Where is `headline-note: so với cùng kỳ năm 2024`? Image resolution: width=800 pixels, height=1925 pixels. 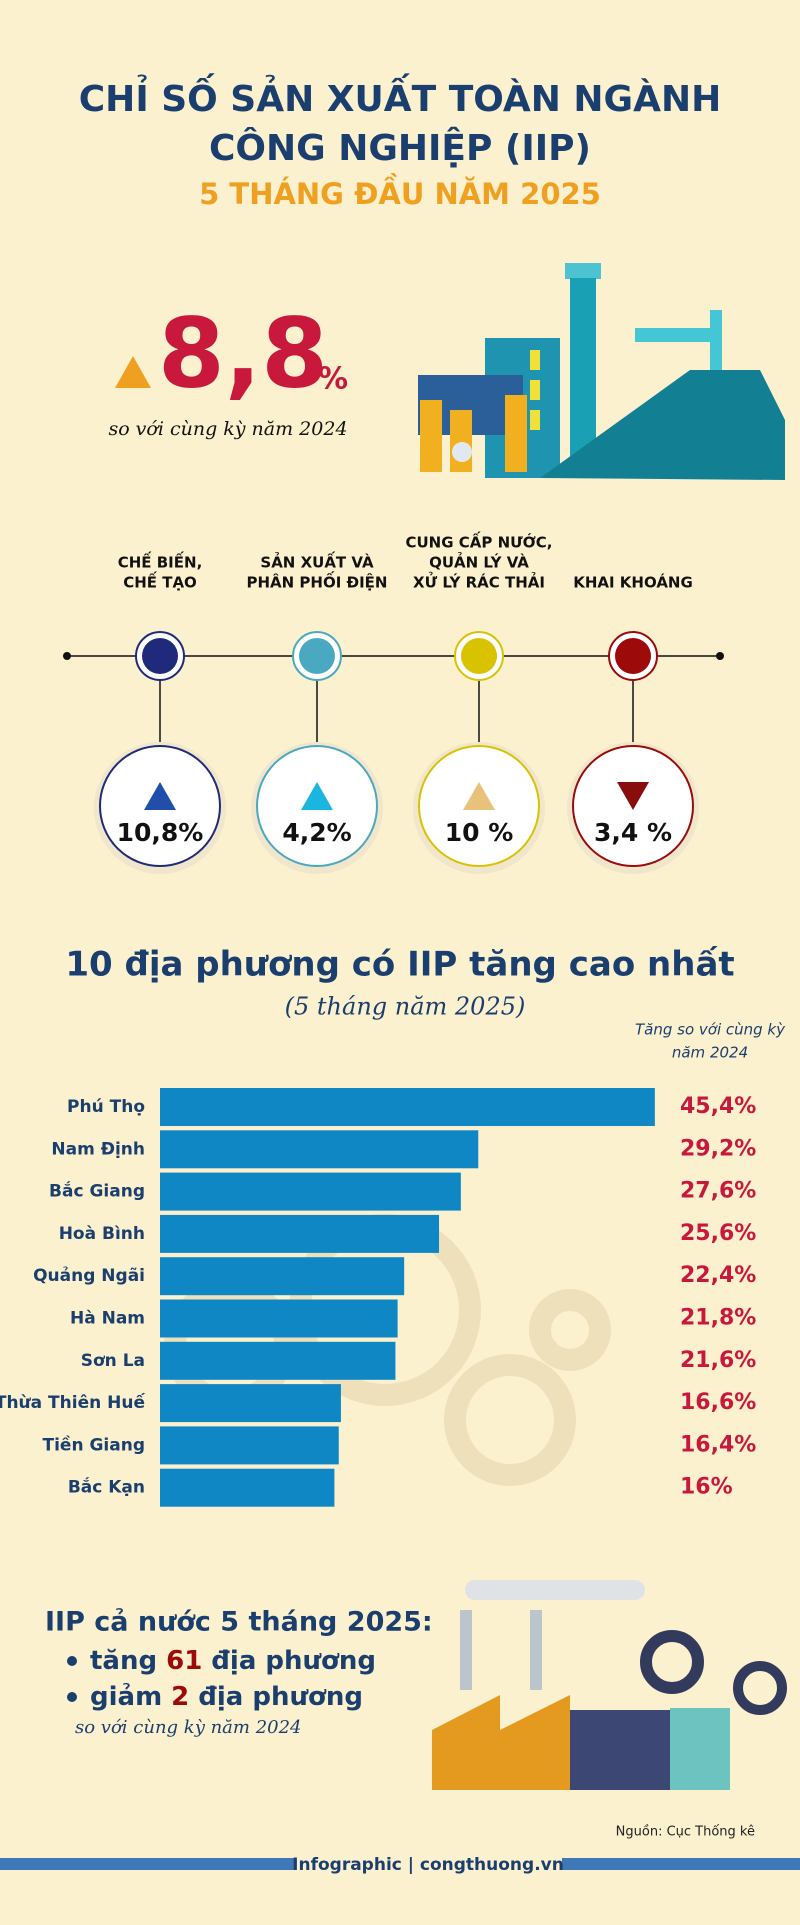 headline-note: so với cùng kỳ năm 2024 is located at coordinates (227, 429).